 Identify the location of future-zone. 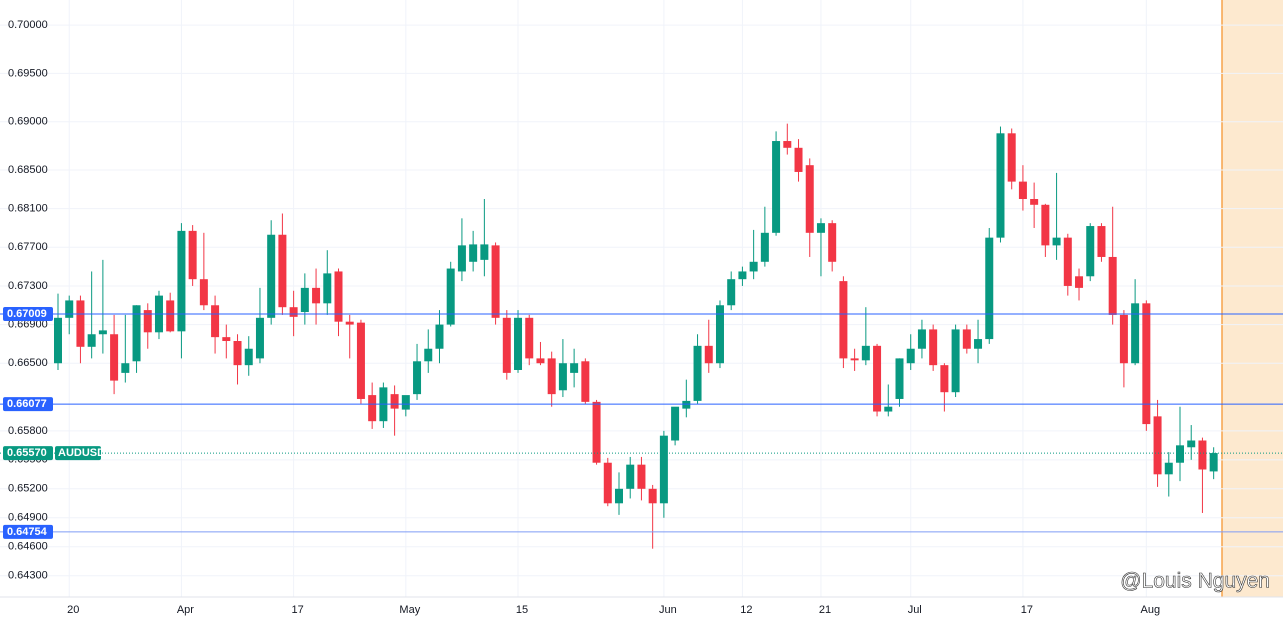
(1252, 298).